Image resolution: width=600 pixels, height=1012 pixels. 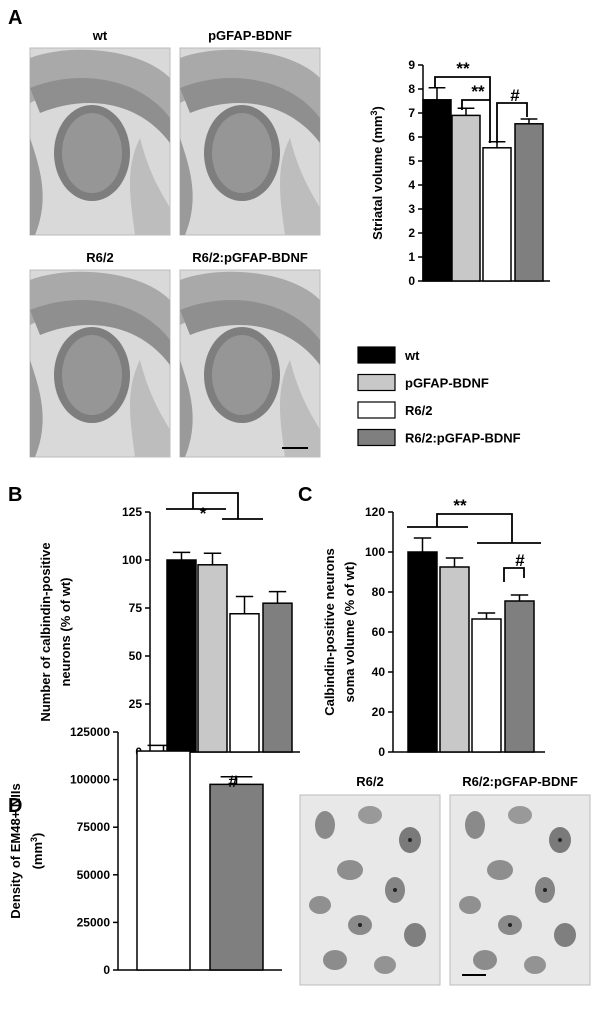 I want to click on label-part: Calbindin-positive neurons, so click(x=329, y=632).